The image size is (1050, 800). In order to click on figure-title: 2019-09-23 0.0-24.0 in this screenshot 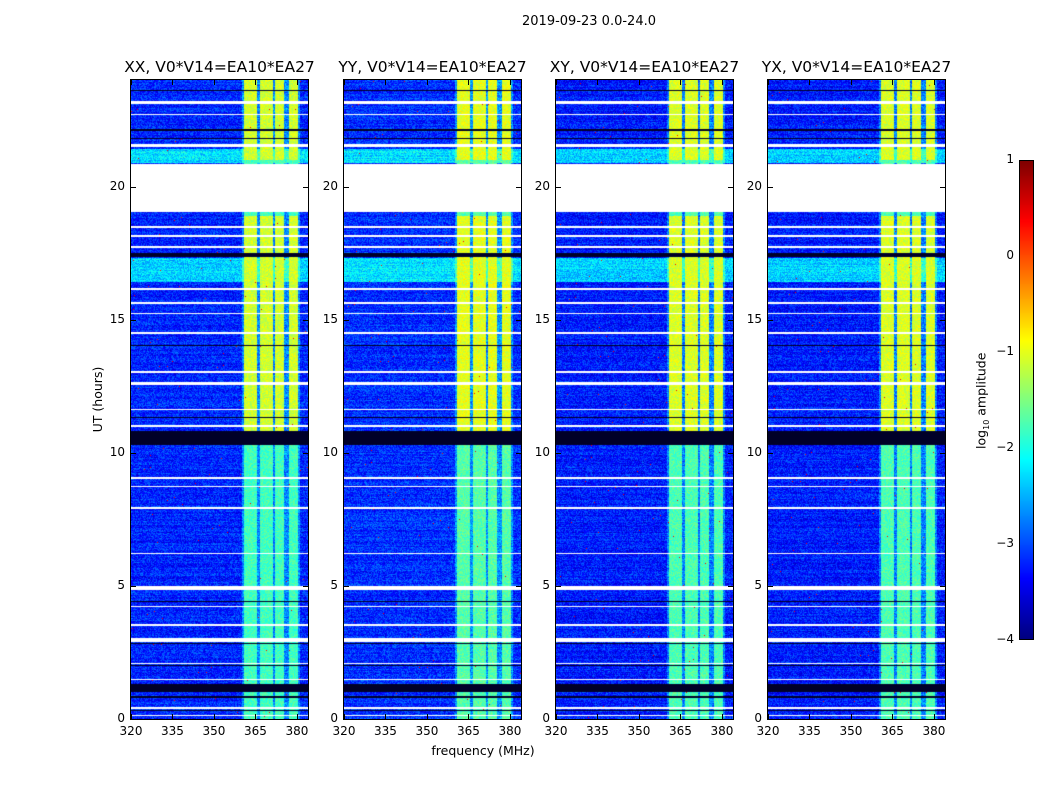, I will do `click(589, 21)`.